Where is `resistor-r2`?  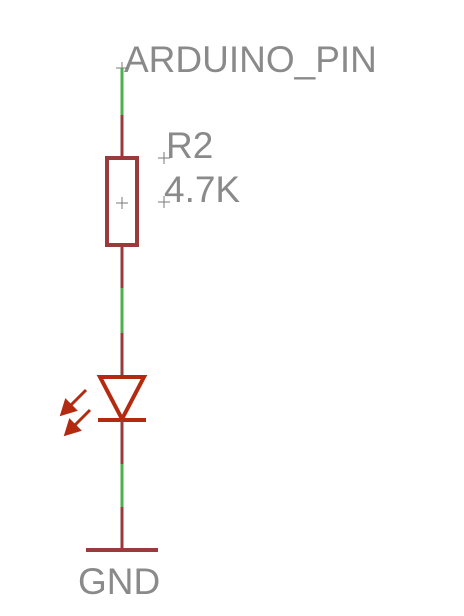 resistor-r2 is located at coordinates (122, 201).